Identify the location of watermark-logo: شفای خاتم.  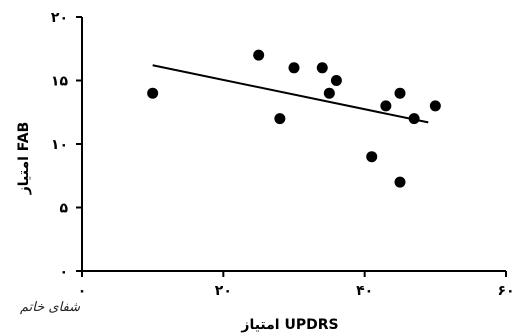
(50, 307).